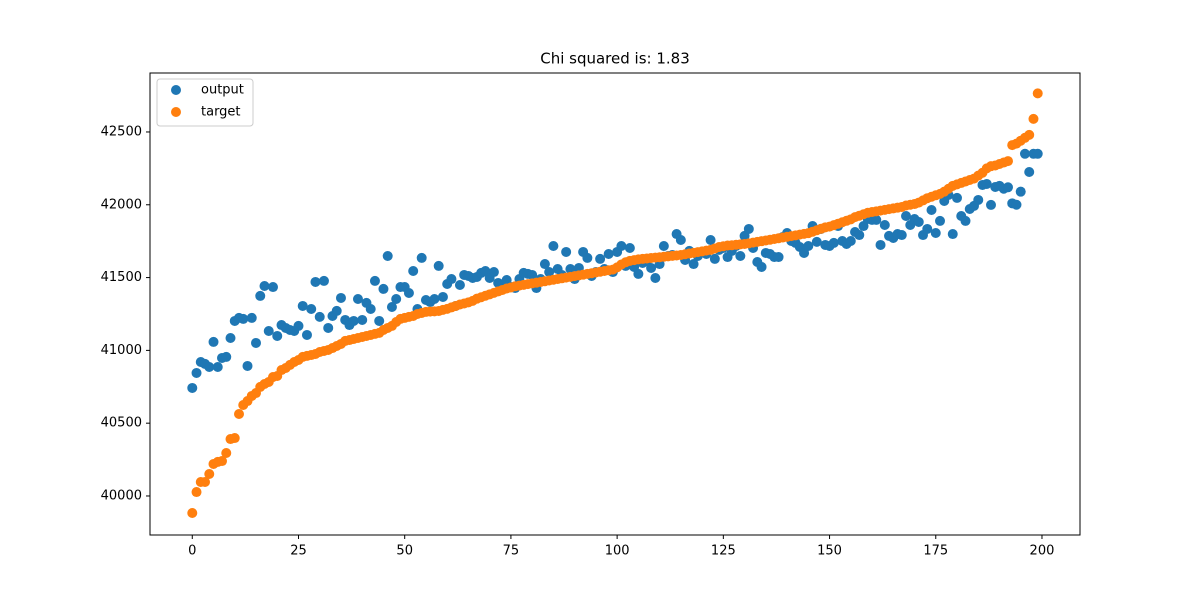  I want to click on y-tick-label: 42500, so click(121, 131).